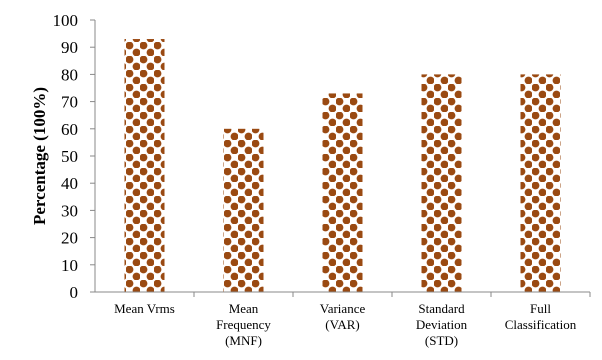 This screenshot has height=360, width=602. Describe the element at coordinates (243, 324) in the screenshot. I see `x-tick-label: Mean Frequency (MNF)` at that location.